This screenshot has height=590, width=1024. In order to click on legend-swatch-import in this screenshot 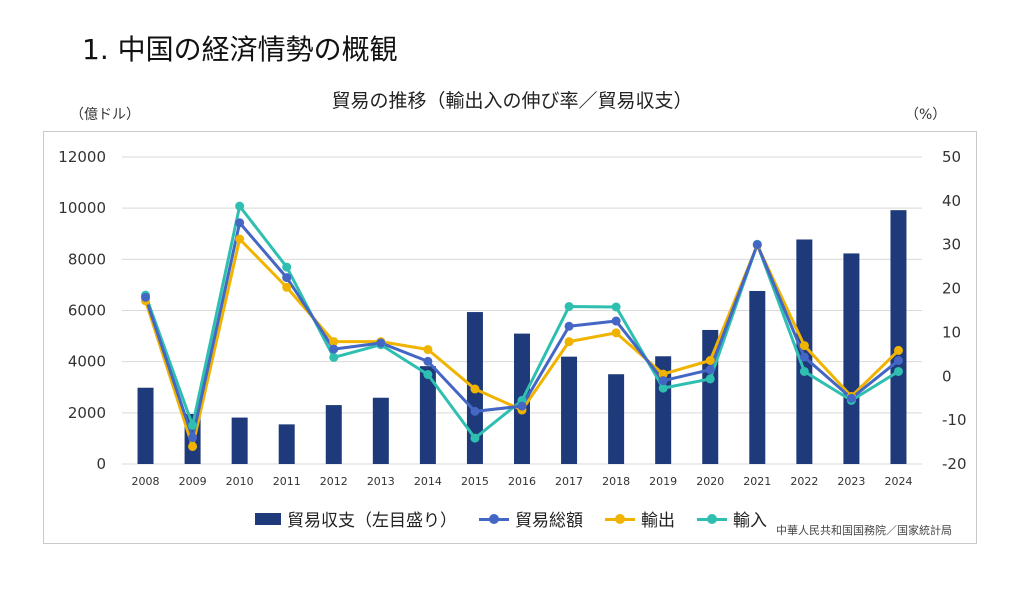, I will do `click(712, 519)`.